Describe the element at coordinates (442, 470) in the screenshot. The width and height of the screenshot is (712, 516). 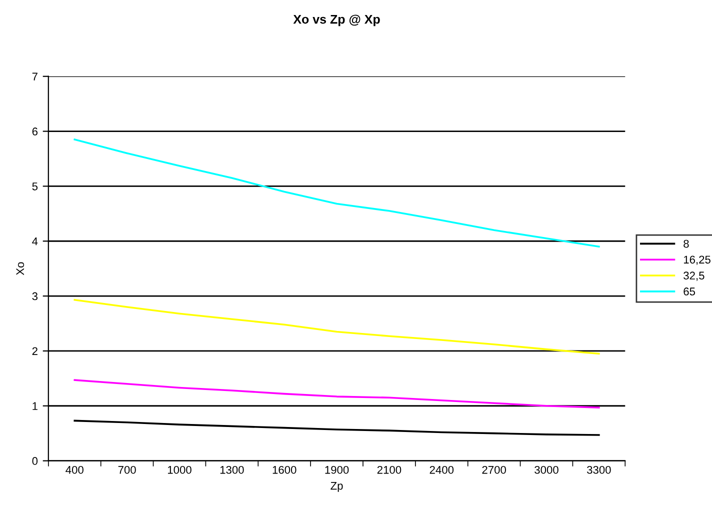
I see `x-tick-label: 2400` at that location.